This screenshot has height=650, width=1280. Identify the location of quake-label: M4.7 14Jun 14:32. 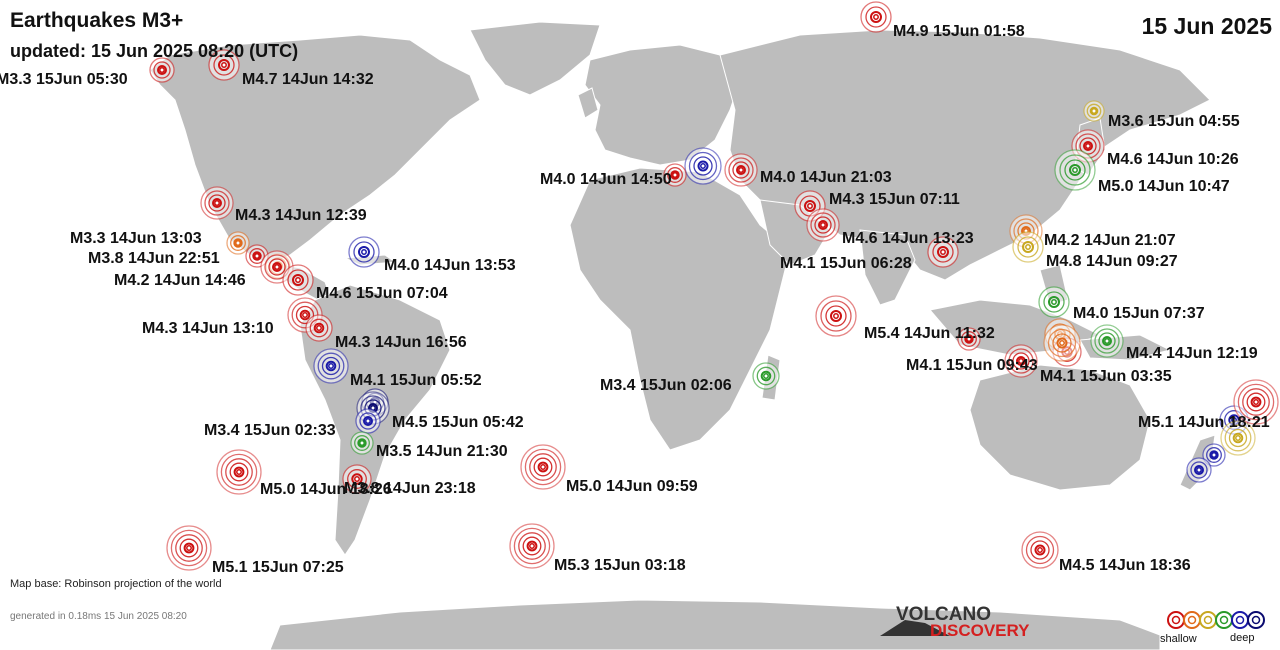
(308, 79).